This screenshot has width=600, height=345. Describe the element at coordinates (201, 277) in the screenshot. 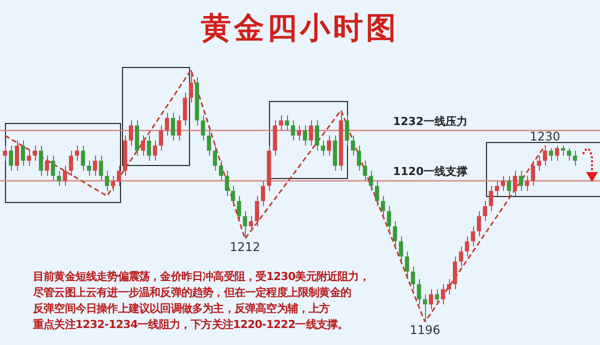

I see `annotation: 目前黄金短线走势偏震荡，金价昨日冲高受阻，受1230美元附近阻力，` at that location.